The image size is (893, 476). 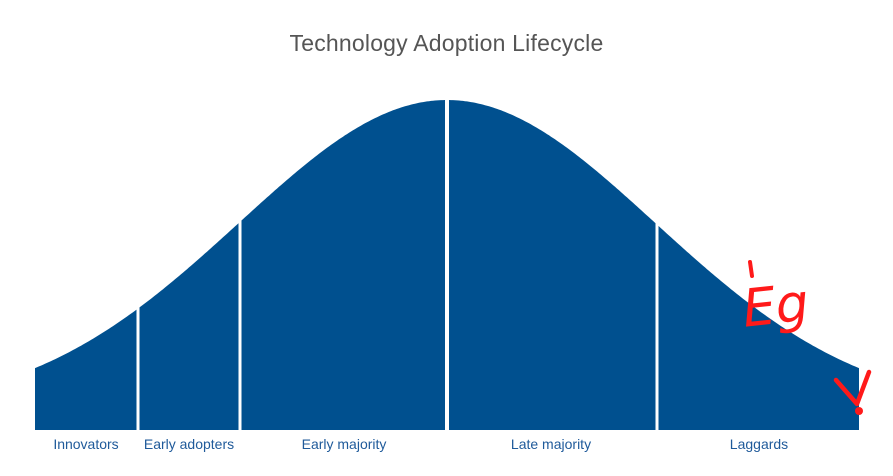 I want to click on segment-label-laggards: Laggards, so click(x=759, y=444).